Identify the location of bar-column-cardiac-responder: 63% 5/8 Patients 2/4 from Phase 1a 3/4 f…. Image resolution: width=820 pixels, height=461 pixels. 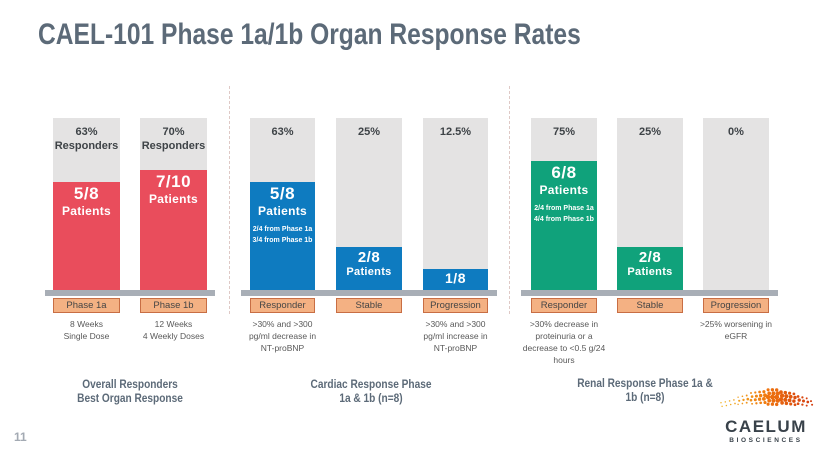
(282, 238).